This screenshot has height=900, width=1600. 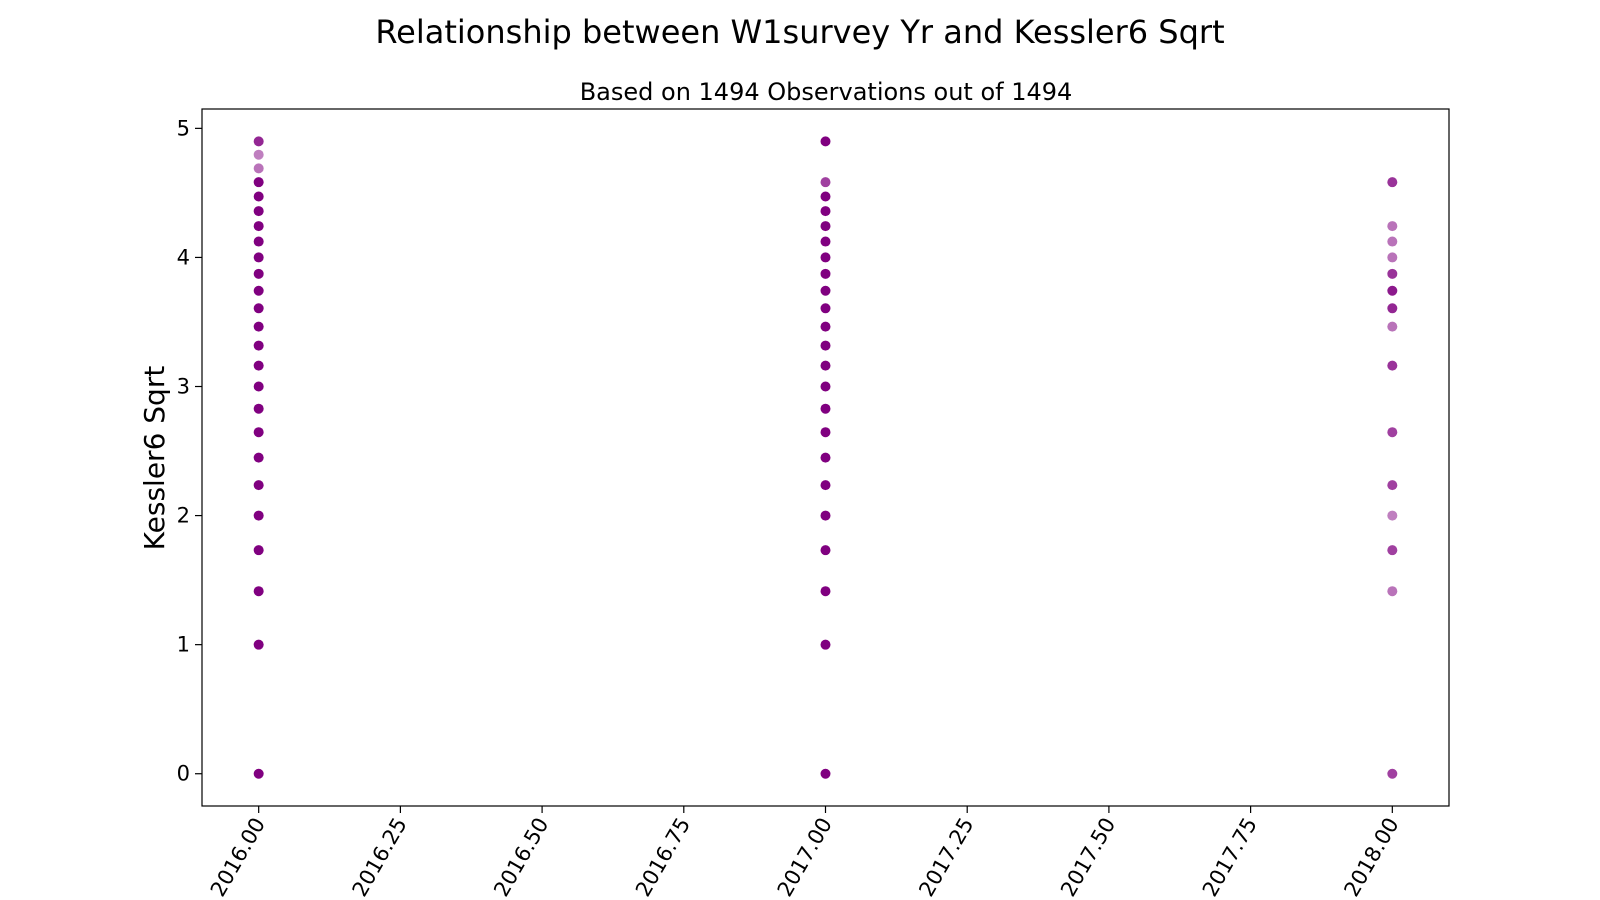 What do you see at coordinates (183, 774) in the screenshot?
I see `y-tick-label: 0` at bounding box center [183, 774].